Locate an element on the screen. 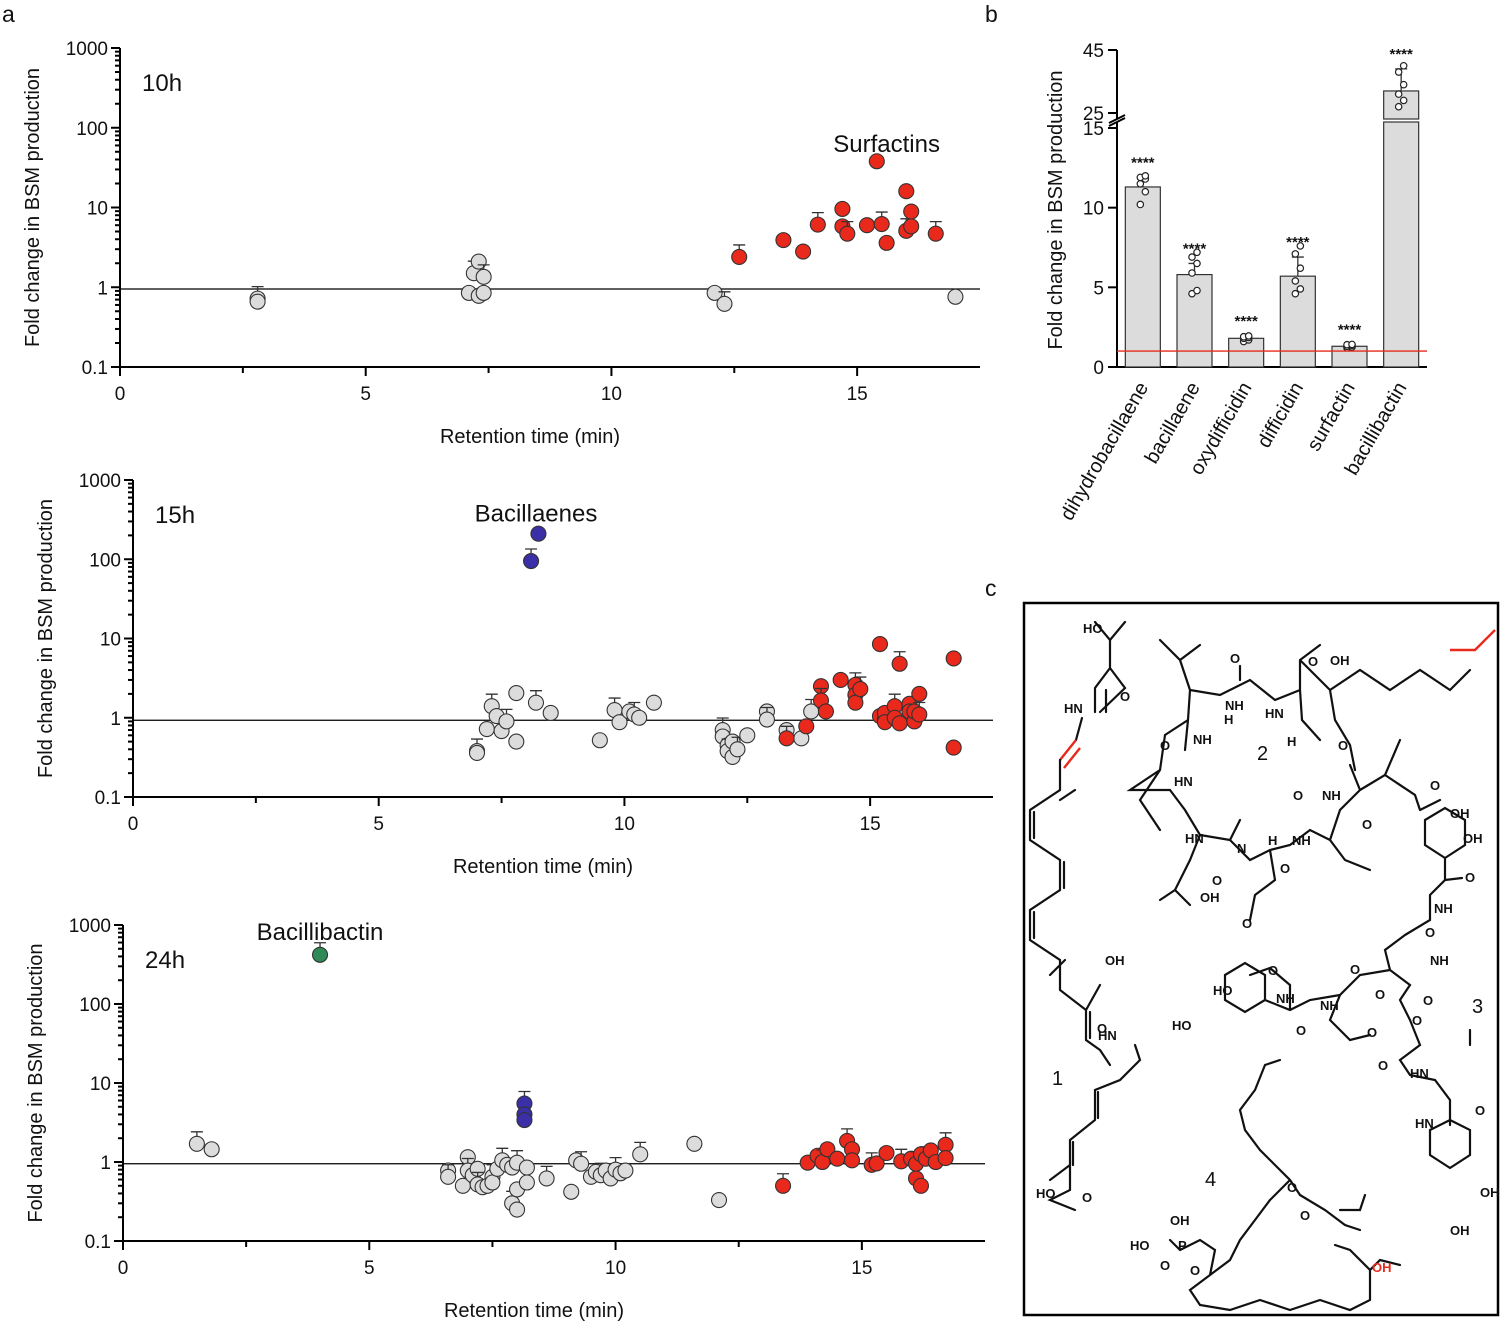 This screenshot has height=1324, width=1502. y-tick-label: 0.1 is located at coordinates (95, 368).